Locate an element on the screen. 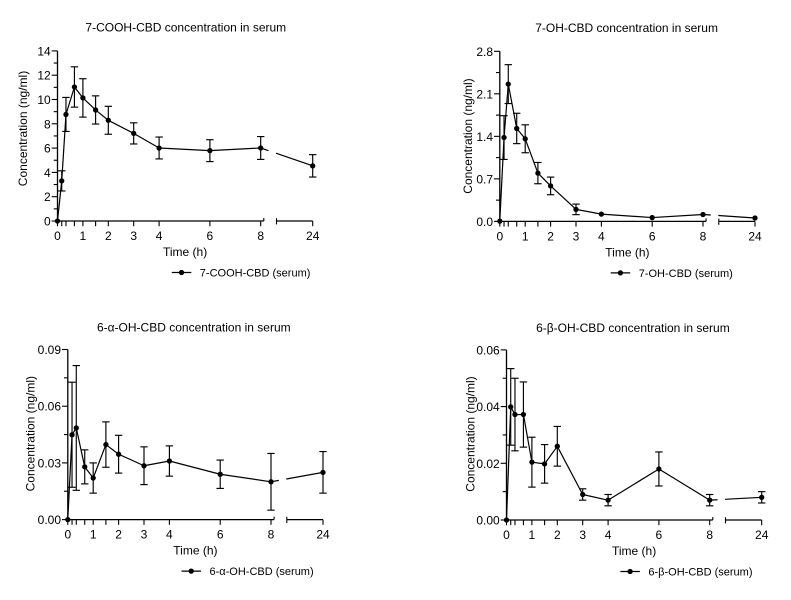 The width and height of the screenshot is (791, 600). svg-text: 10 is located at coordinates (44, 100).